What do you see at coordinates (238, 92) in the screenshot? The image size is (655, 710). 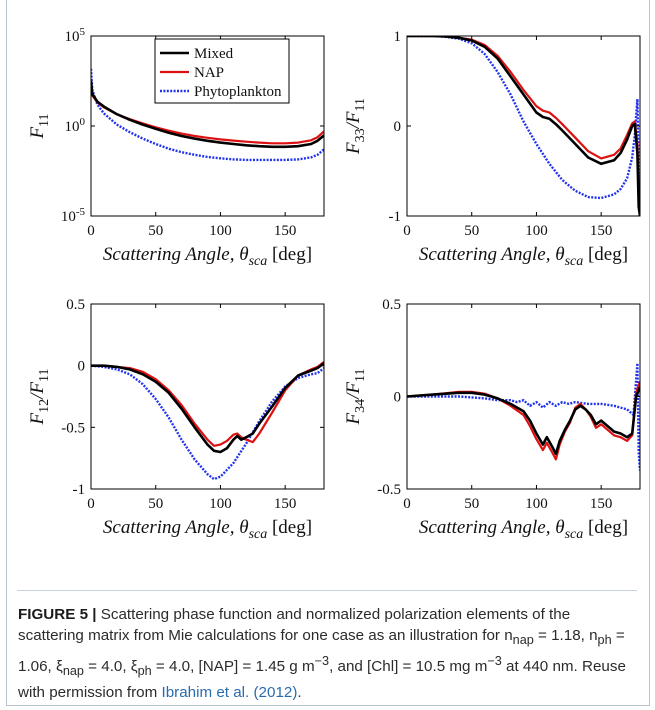 I see `legend-label-phytoplankton: Phytoplankton` at bounding box center [238, 92].